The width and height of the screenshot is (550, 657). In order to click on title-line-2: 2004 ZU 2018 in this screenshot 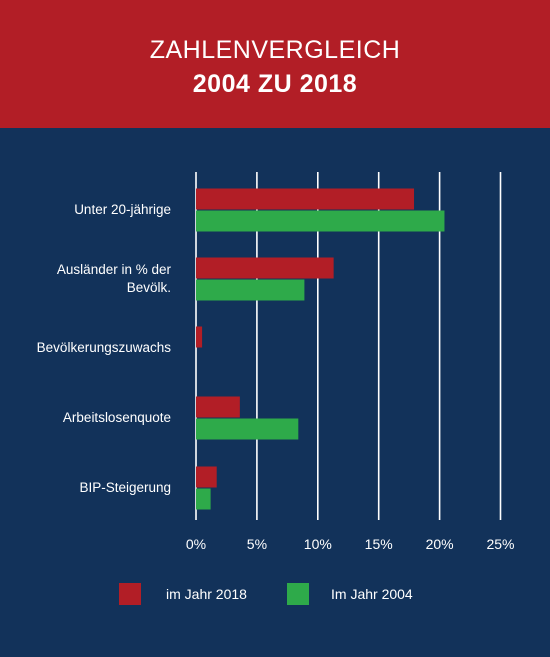, I will do `click(275, 84)`.